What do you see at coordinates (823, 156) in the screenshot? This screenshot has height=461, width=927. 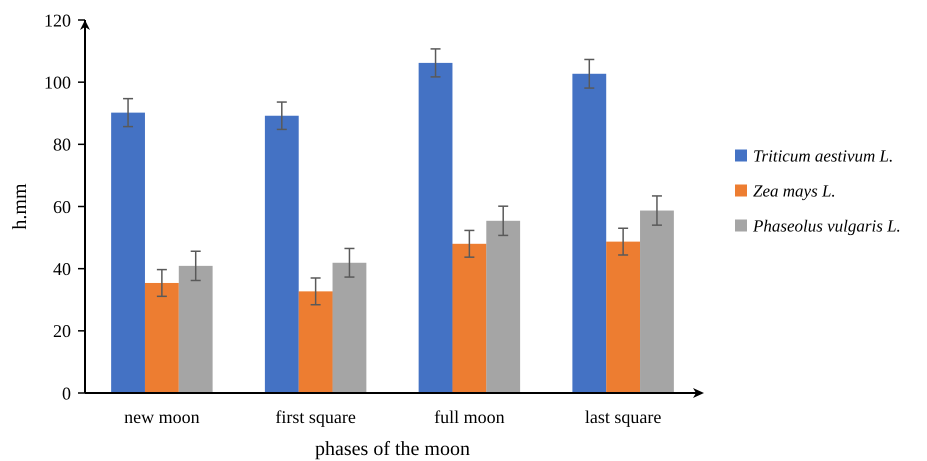 I see `legend-label: Triticum aestivum L.` at bounding box center [823, 156].